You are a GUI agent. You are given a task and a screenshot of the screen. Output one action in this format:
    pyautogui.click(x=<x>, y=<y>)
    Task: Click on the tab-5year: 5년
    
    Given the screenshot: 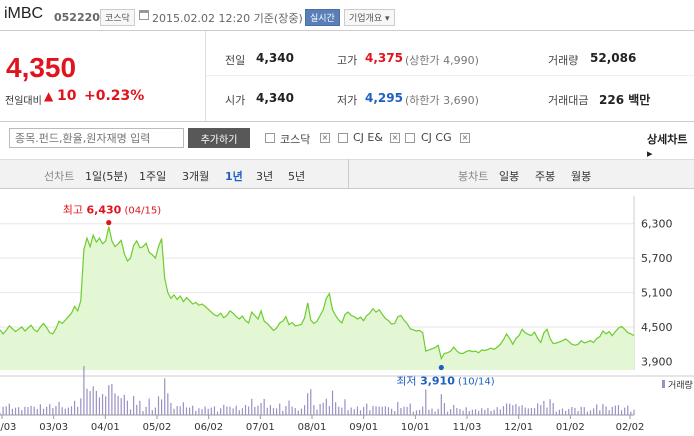 What is the action you would take?
    pyautogui.click(x=297, y=176)
    